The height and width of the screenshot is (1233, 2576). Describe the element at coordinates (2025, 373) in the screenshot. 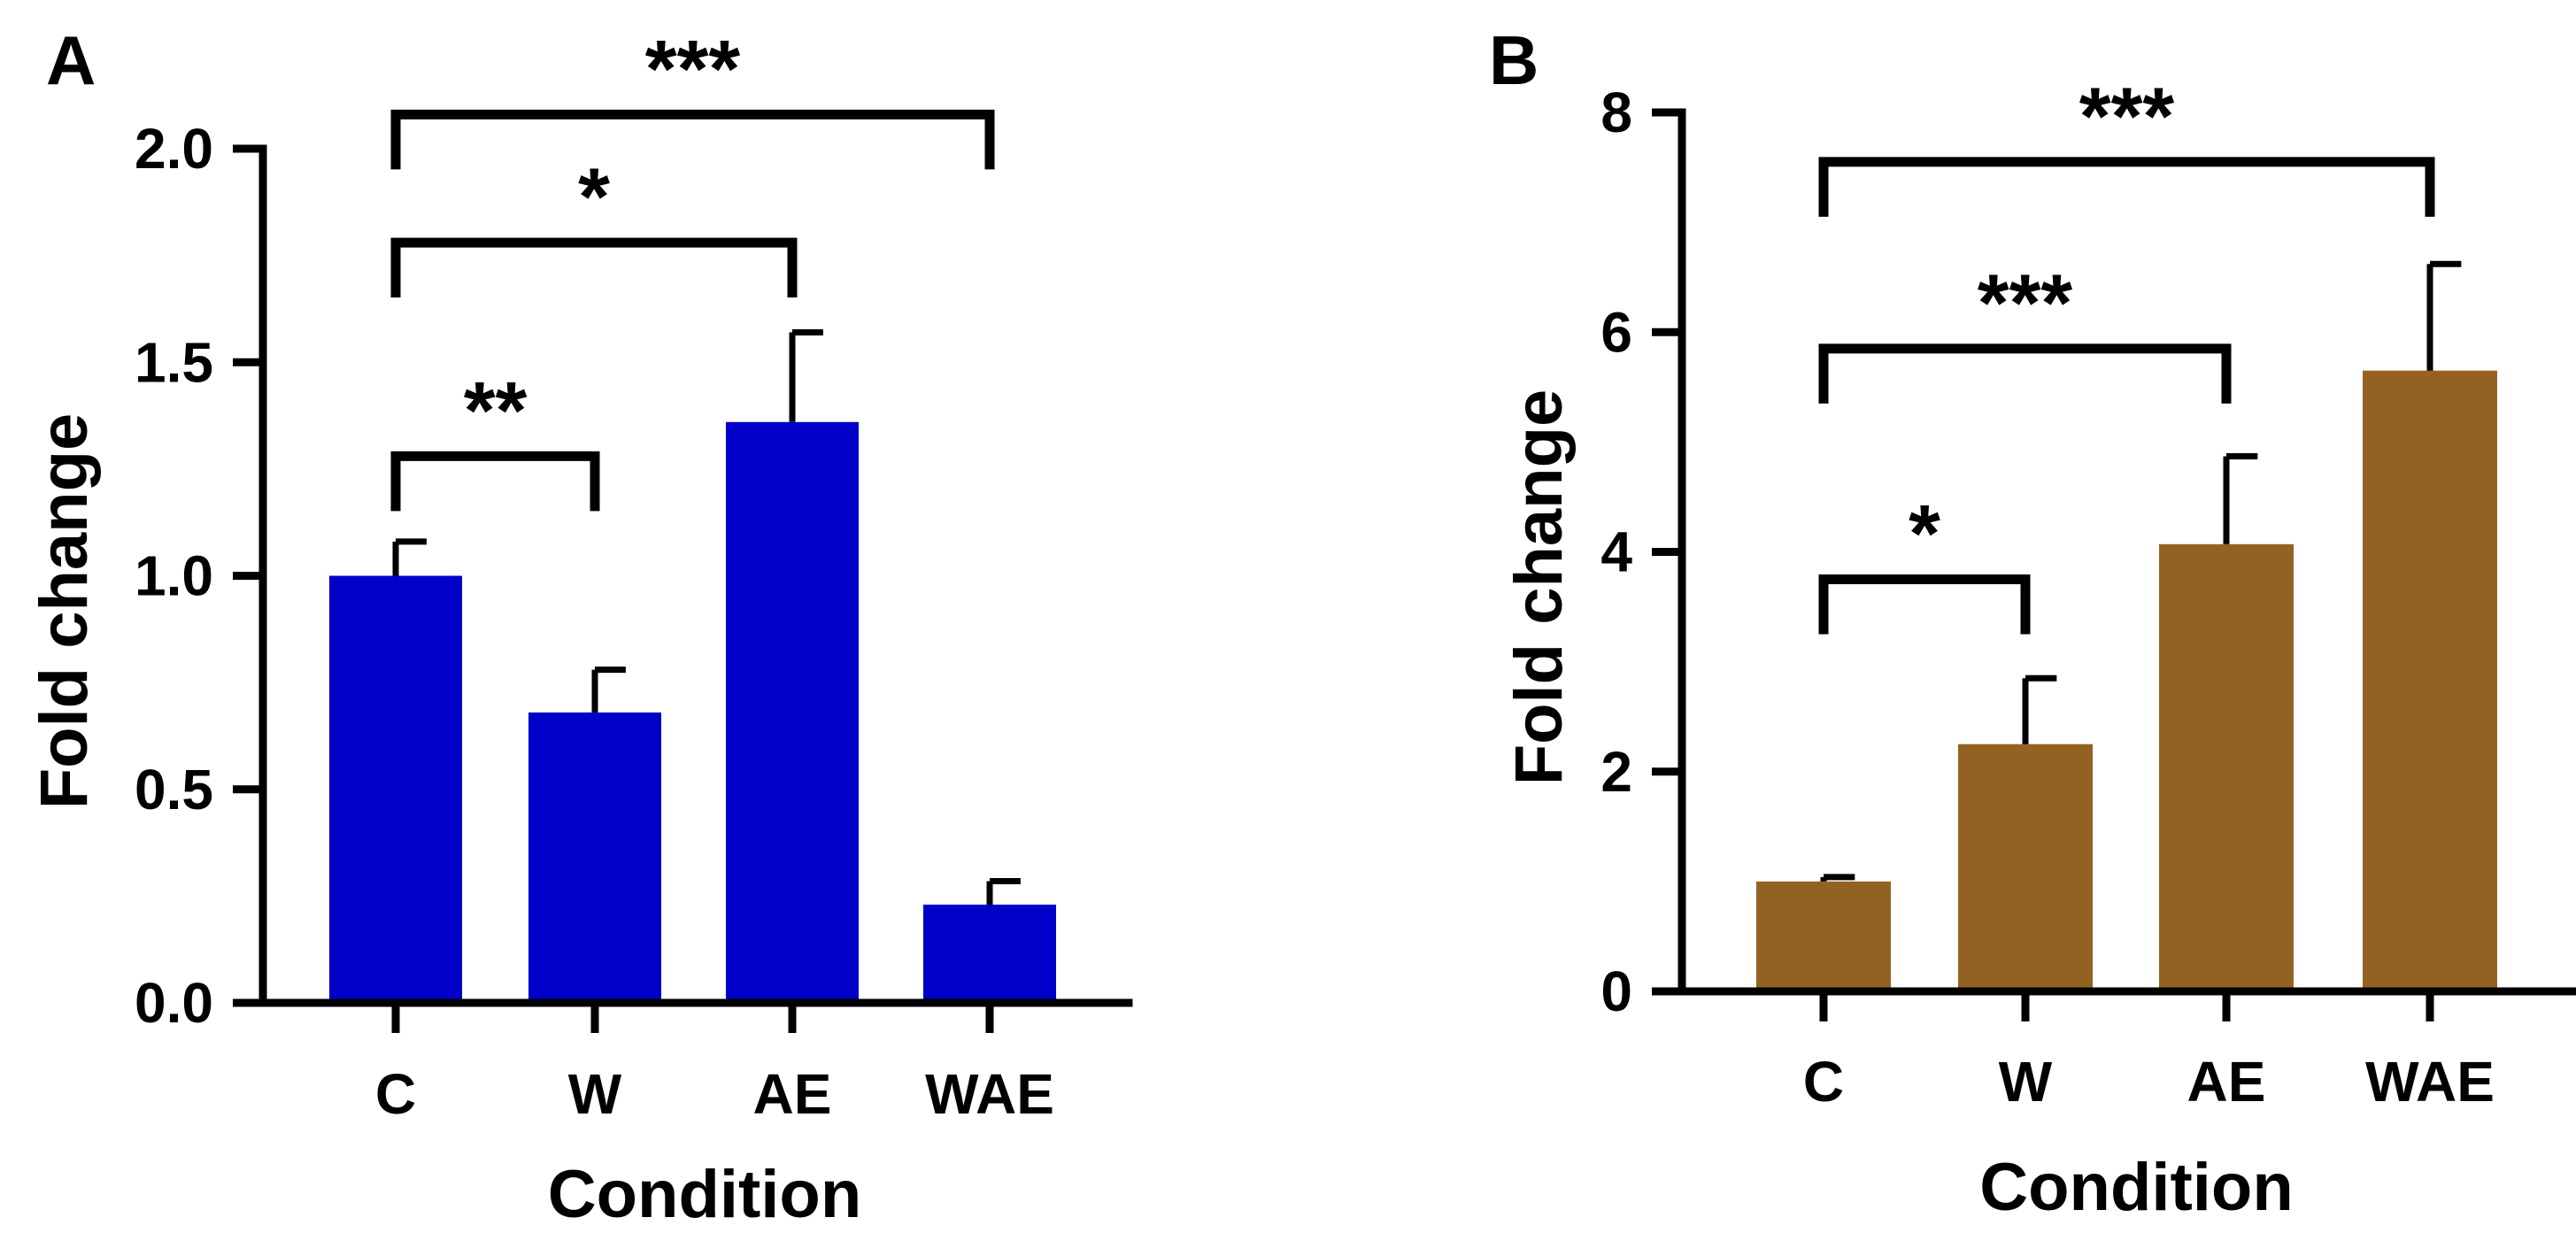

I see `panel-b-sig-bracket-c-ae` at that location.